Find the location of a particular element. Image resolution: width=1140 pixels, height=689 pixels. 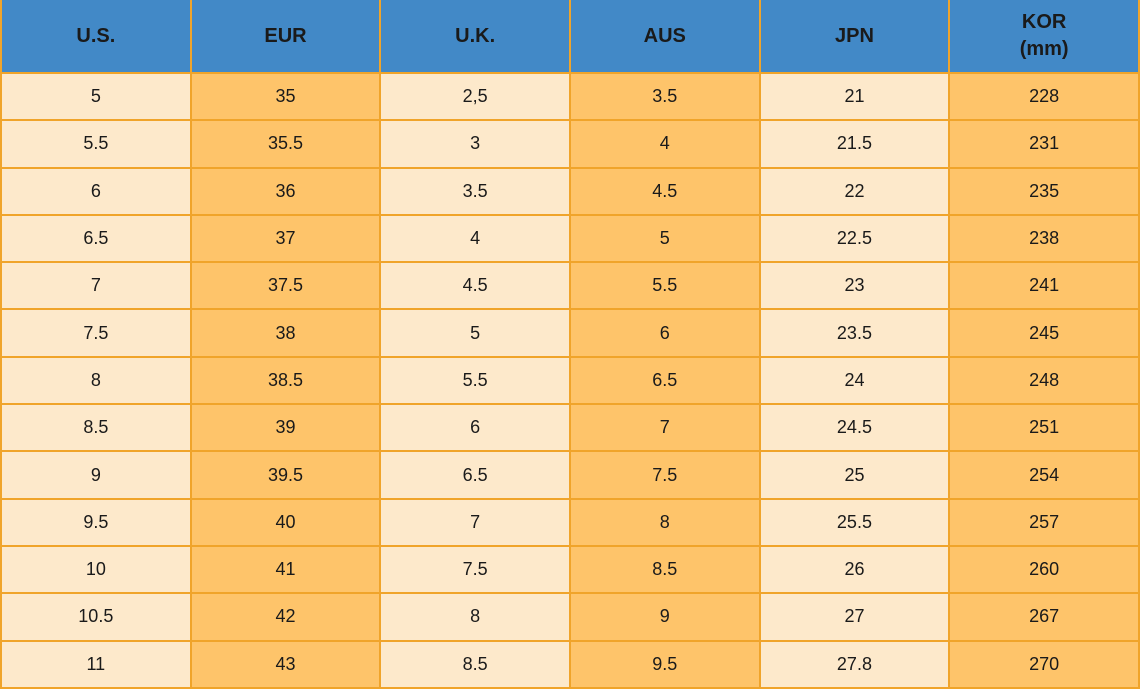

cell: 35 is located at coordinates (285, 96).